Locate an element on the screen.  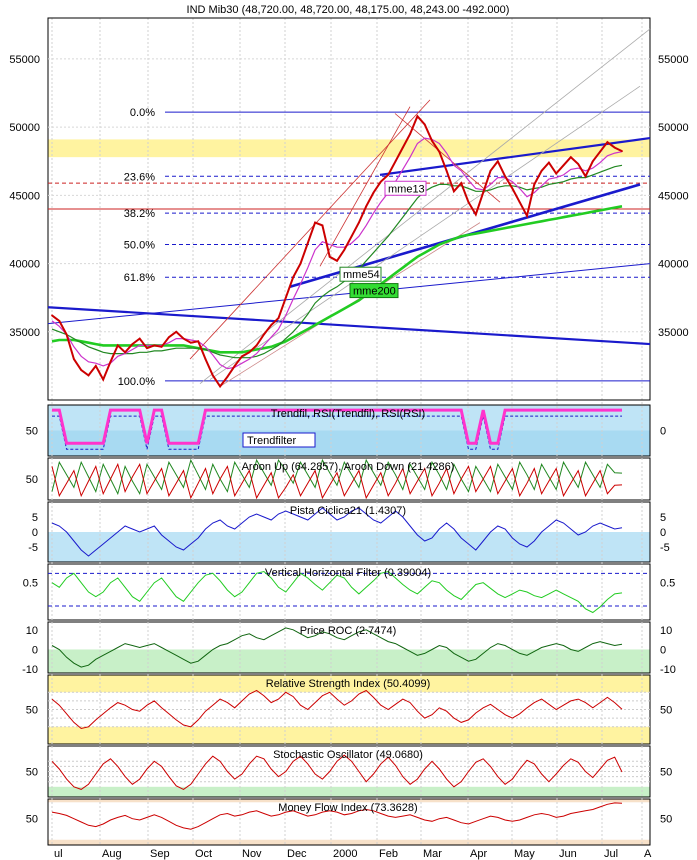
y-tick-label-left: 35000 is located at coordinates (24, 333).